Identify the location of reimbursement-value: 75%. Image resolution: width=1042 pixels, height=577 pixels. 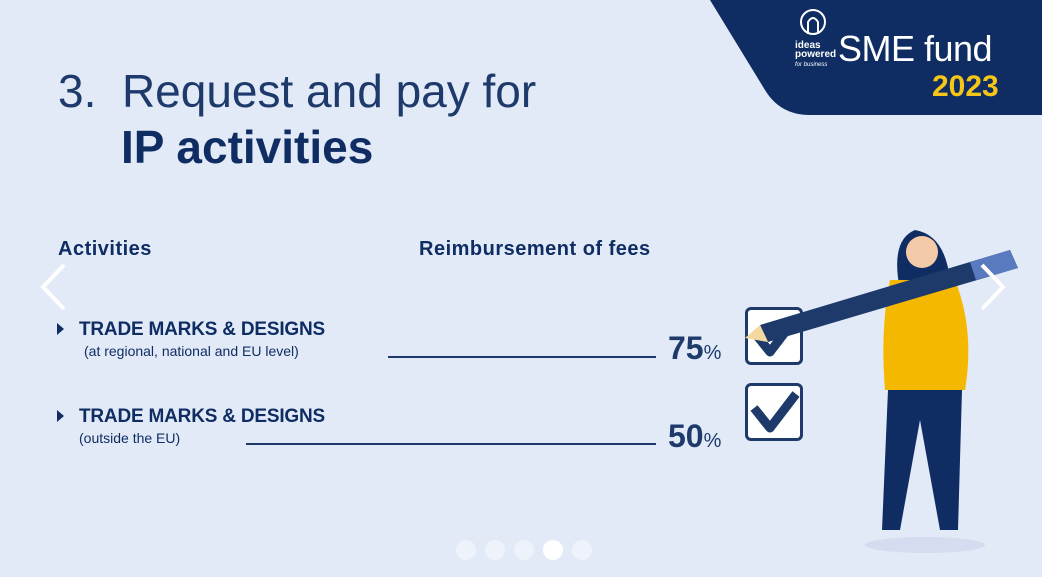
(695, 348).